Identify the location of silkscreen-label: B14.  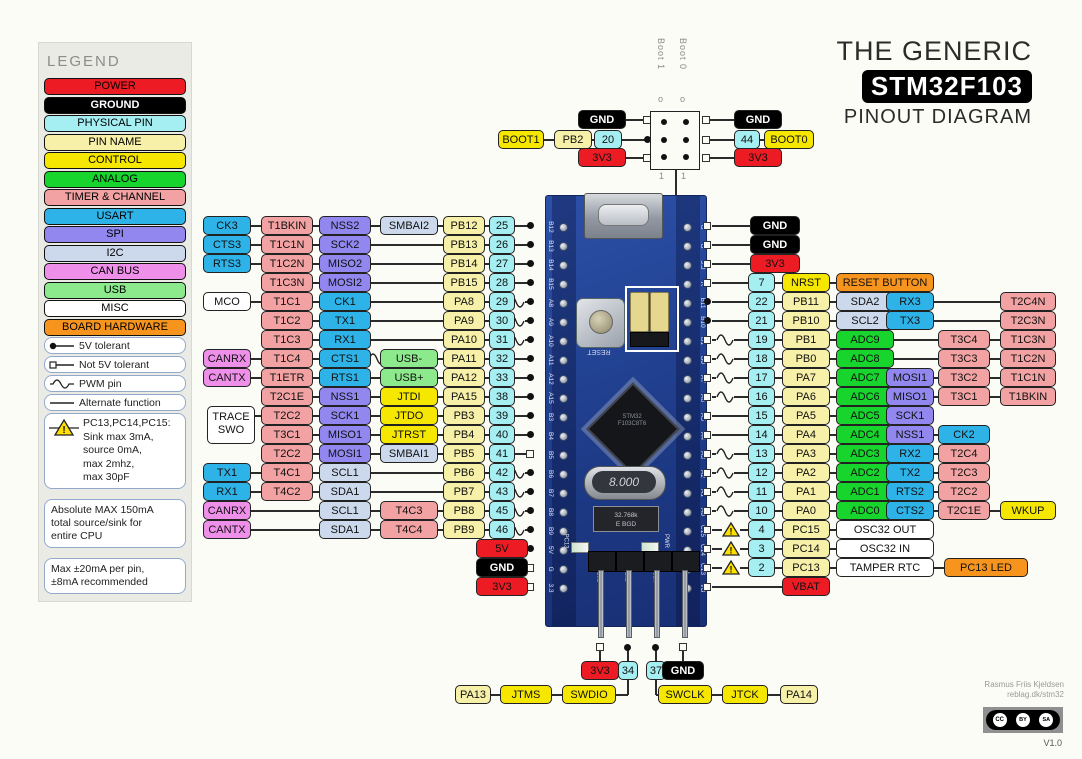
(550, 265).